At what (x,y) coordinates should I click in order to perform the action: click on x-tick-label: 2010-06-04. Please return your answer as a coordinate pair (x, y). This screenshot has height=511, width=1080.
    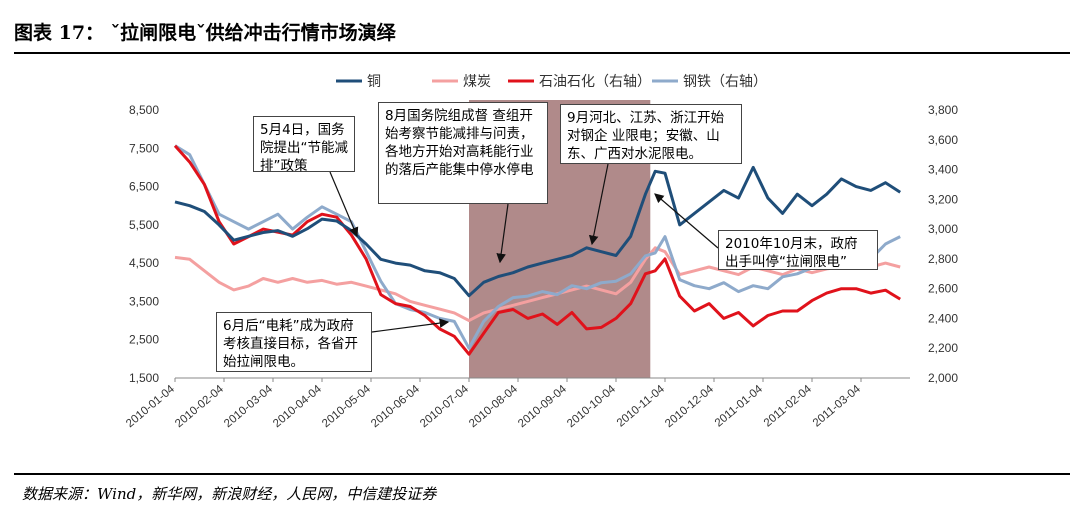
    Looking at the image, I should click on (395, 406).